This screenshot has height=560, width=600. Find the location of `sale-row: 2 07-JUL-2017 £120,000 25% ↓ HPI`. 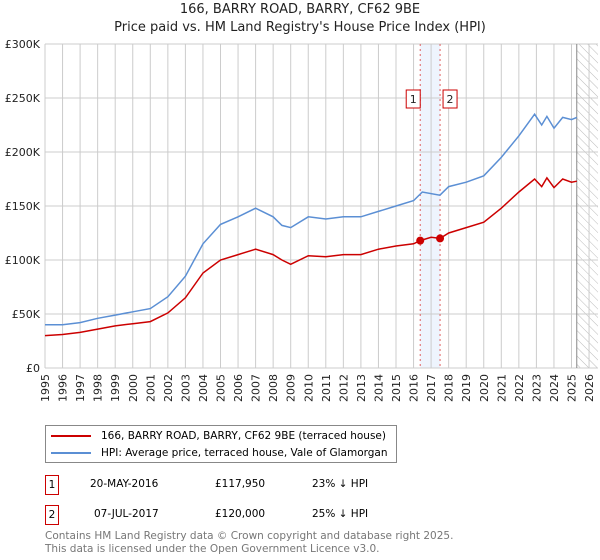

sale-row: 2 07-JUL-2017 £120,000 25% ↓ HPI is located at coordinates (235, 515).